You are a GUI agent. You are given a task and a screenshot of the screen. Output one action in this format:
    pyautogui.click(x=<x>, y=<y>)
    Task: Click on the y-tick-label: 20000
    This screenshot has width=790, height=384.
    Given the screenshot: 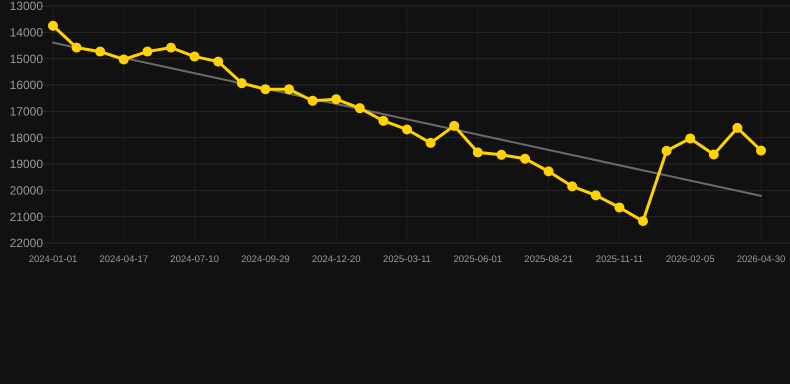 What is the action you would take?
    pyautogui.click(x=27, y=191)
    